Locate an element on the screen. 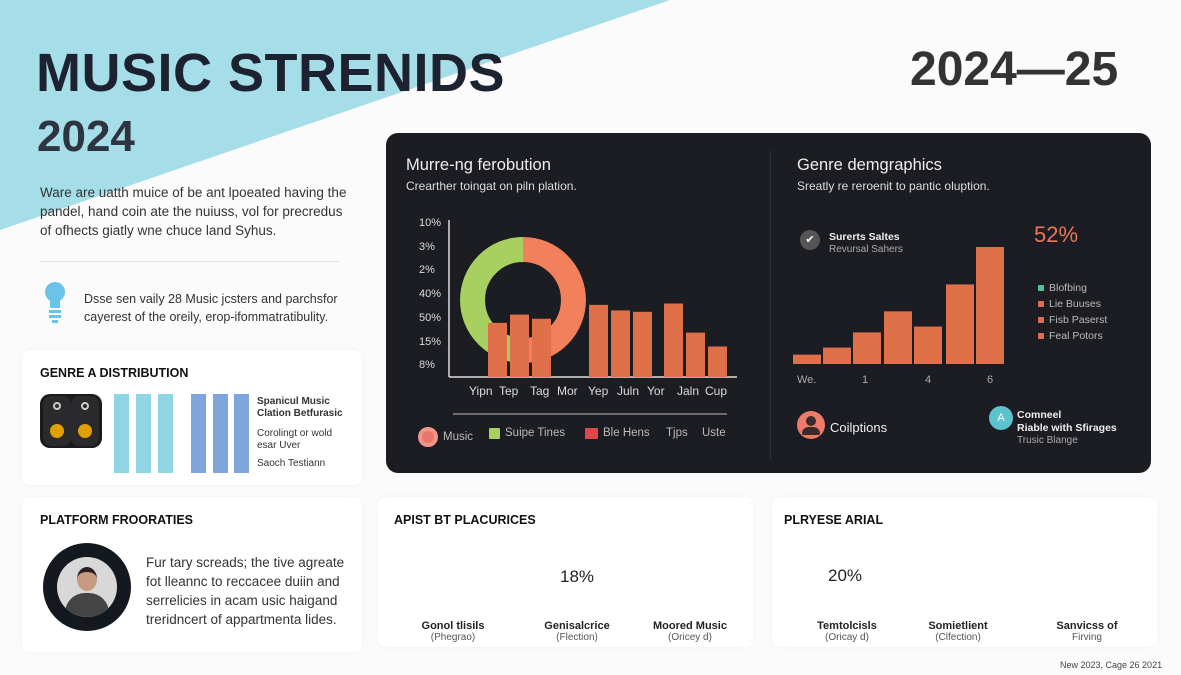 The height and width of the screenshot is (675, 1181). artist-title: APIST BT PLACURICES is located at coordinates (465, 520).